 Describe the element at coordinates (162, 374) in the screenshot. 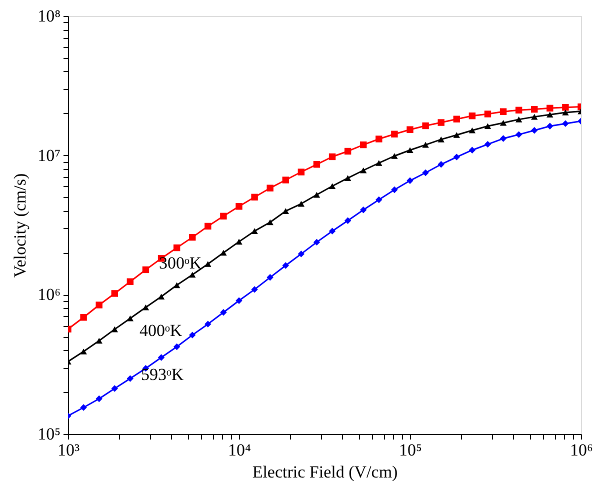

I see `series-label: 593ᵒK` at that location.